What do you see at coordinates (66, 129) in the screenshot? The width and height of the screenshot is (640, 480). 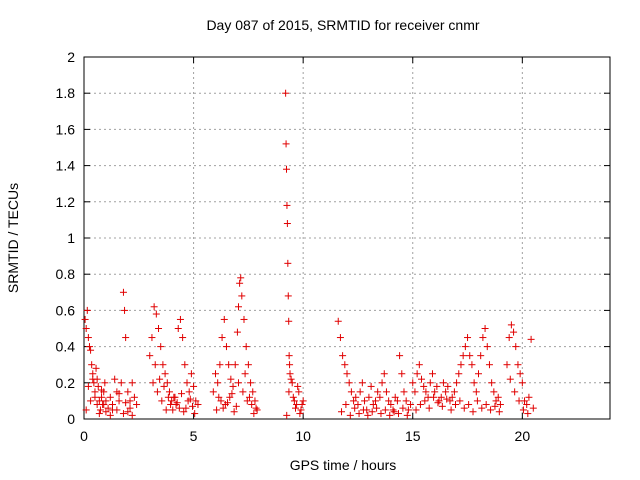 I see `y-tick-label: 1.6` at bounding box center [66, 129].